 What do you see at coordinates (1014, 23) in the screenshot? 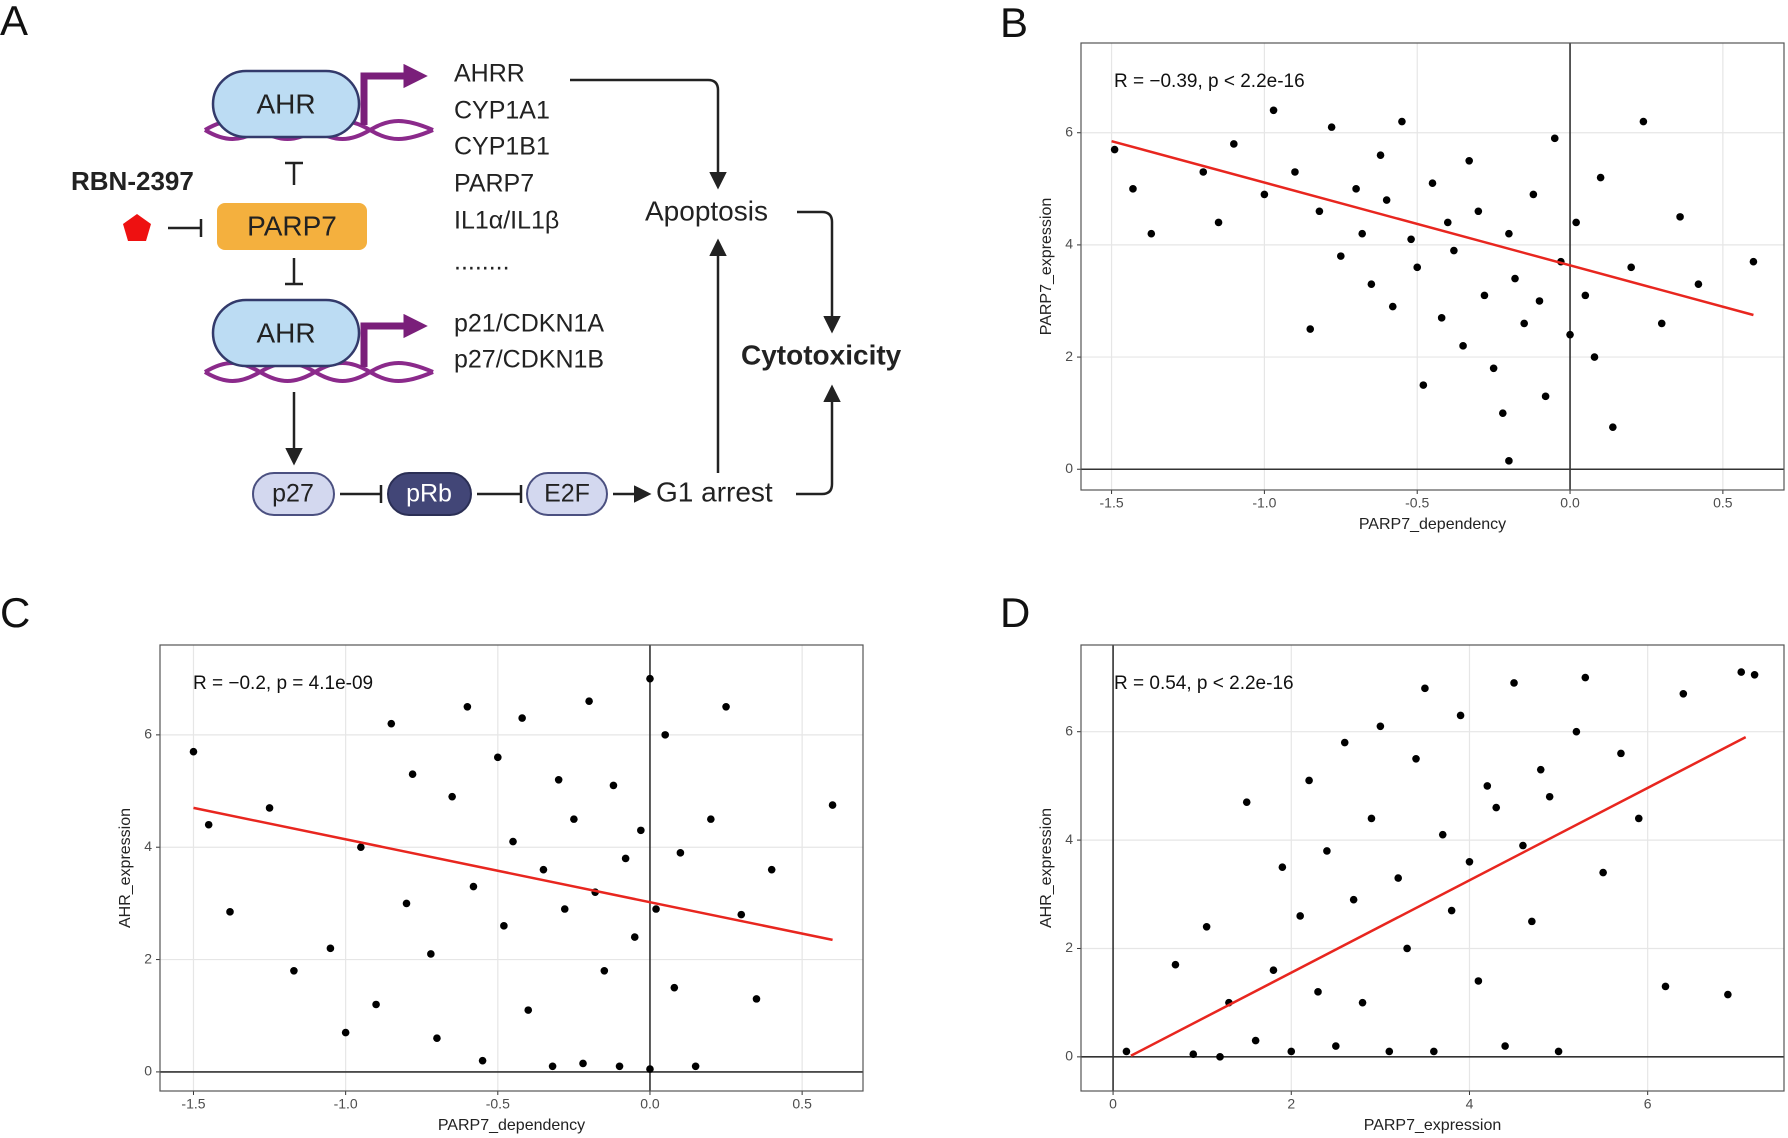
I see `panel-label: B` at bounding box center [1014, 23].